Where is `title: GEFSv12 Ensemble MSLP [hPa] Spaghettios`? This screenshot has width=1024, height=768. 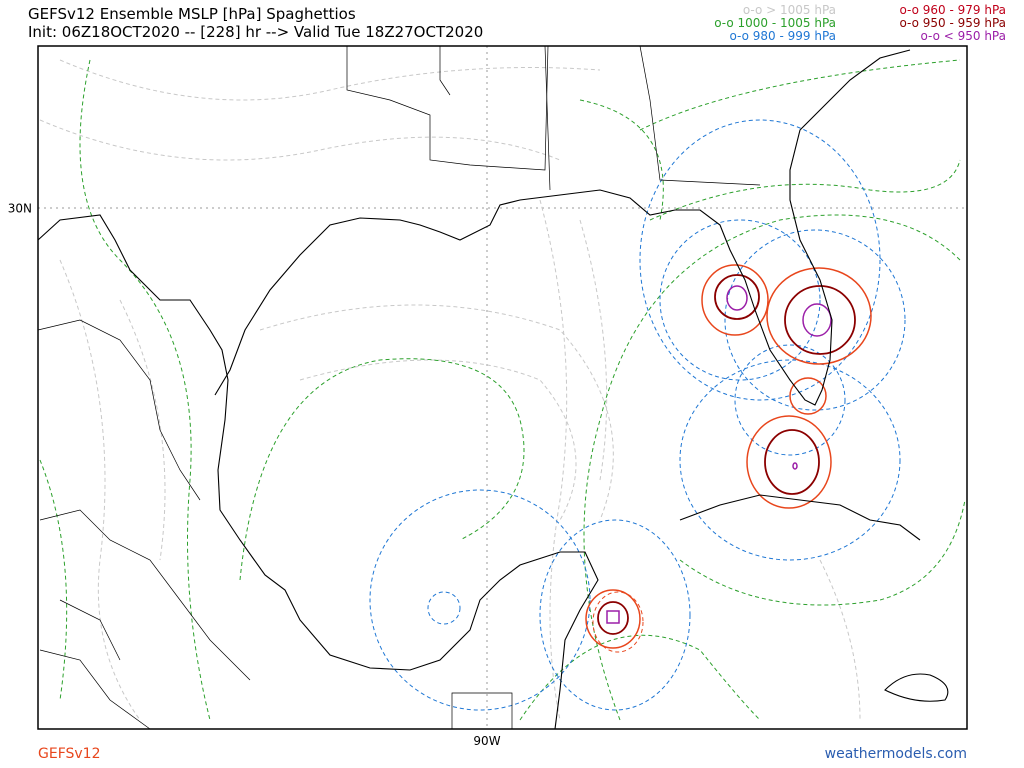 title: GEFSv12 Ensemble MSLP [hPa] Spaghettios is located at coordinates (192, 14).